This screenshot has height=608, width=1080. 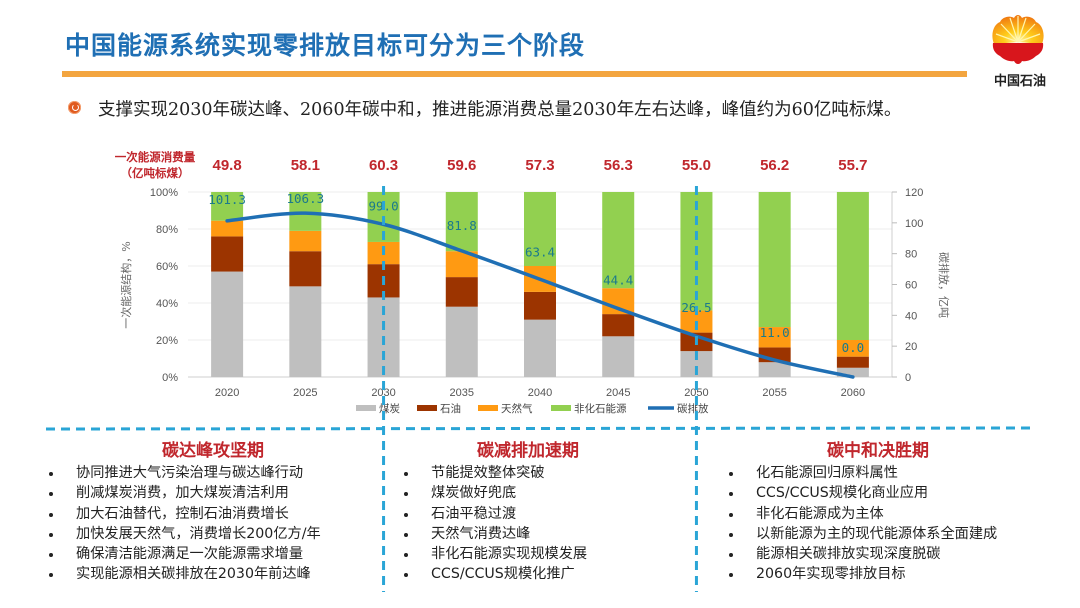 I want to click on right-axis-title: 碳排放，亿吨, so click(x=944, y=285).